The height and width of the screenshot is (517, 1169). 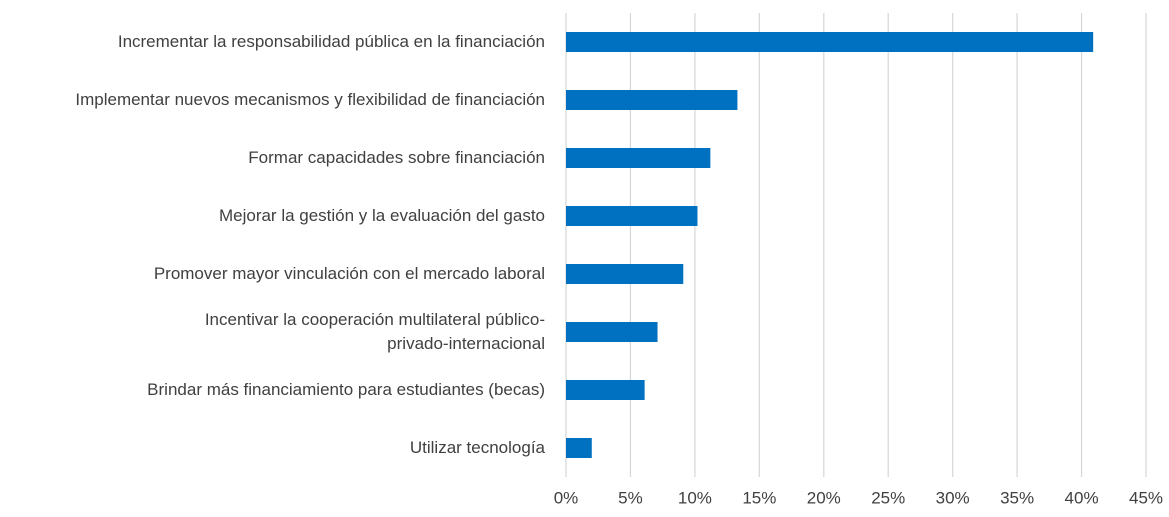 What do you see at coordinates (477, 447) in the screenshot?
I see `y-tick-label: Utilizar tecnología` at bounding box center [477, 447].